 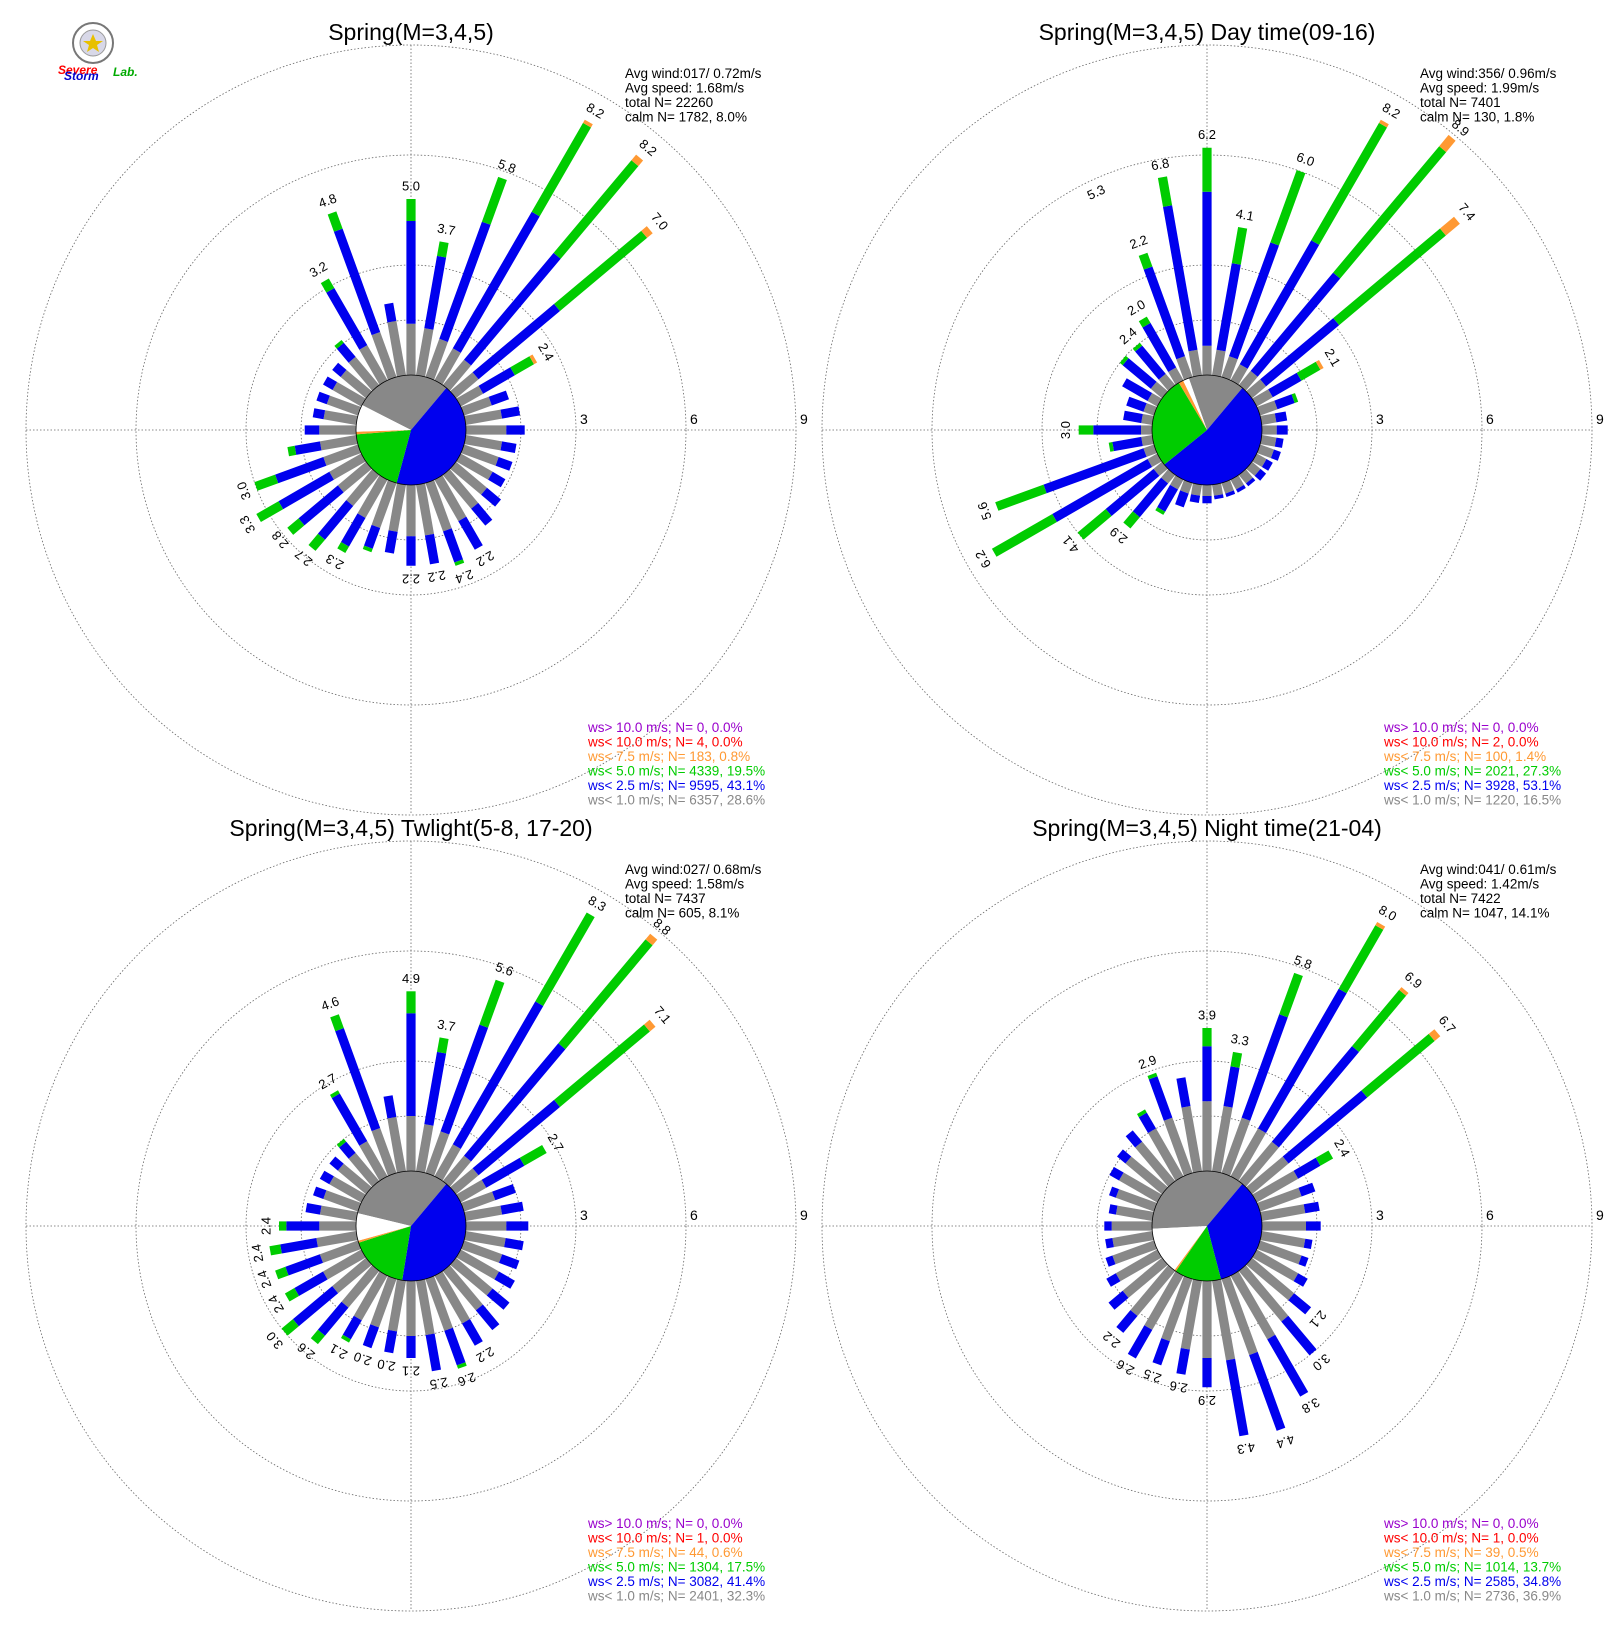 What do you see at coordinates (334, 562) in the screenshot?
I see `bar-label: 2.3` at bounding box center [334, 562].